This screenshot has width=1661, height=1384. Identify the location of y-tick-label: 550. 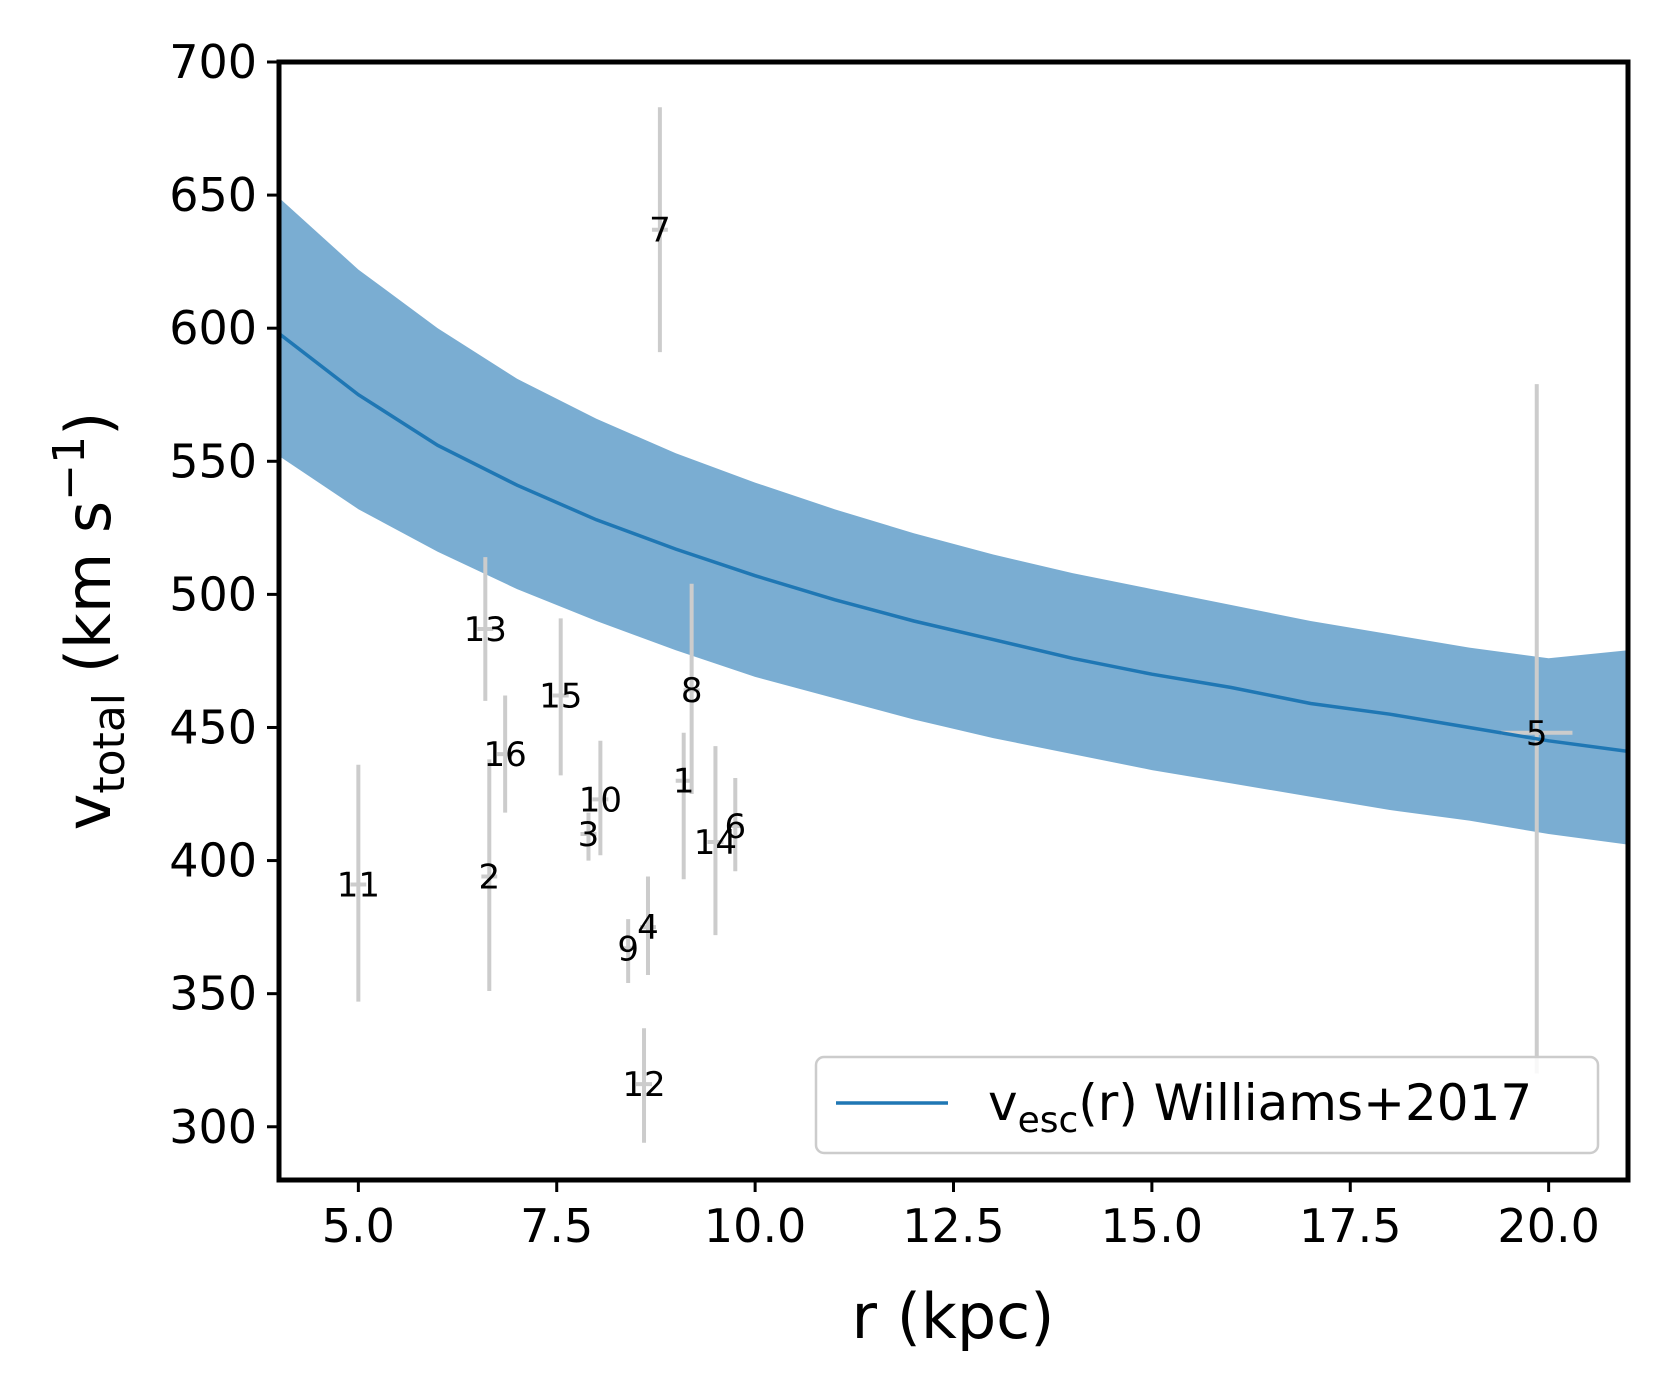
(213, 461).